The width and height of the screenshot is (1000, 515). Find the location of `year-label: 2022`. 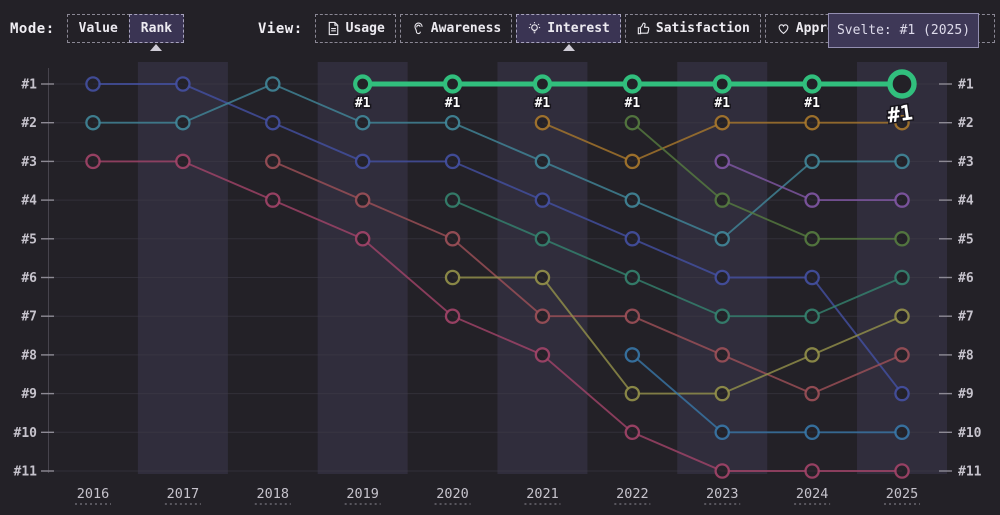

year-label: 2022 is located at coordinates (632, 494).